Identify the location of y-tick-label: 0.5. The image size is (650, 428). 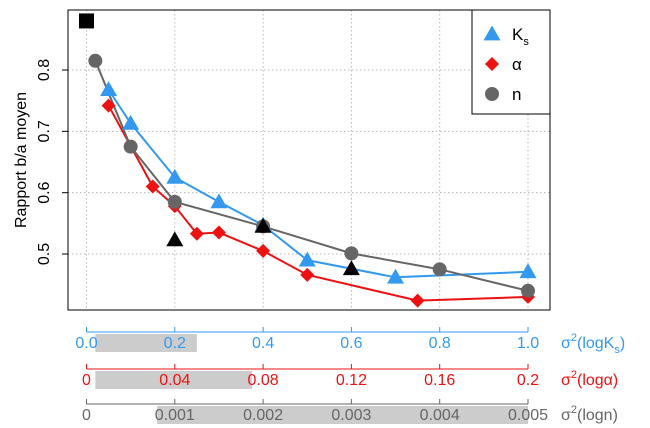
(44, 254).